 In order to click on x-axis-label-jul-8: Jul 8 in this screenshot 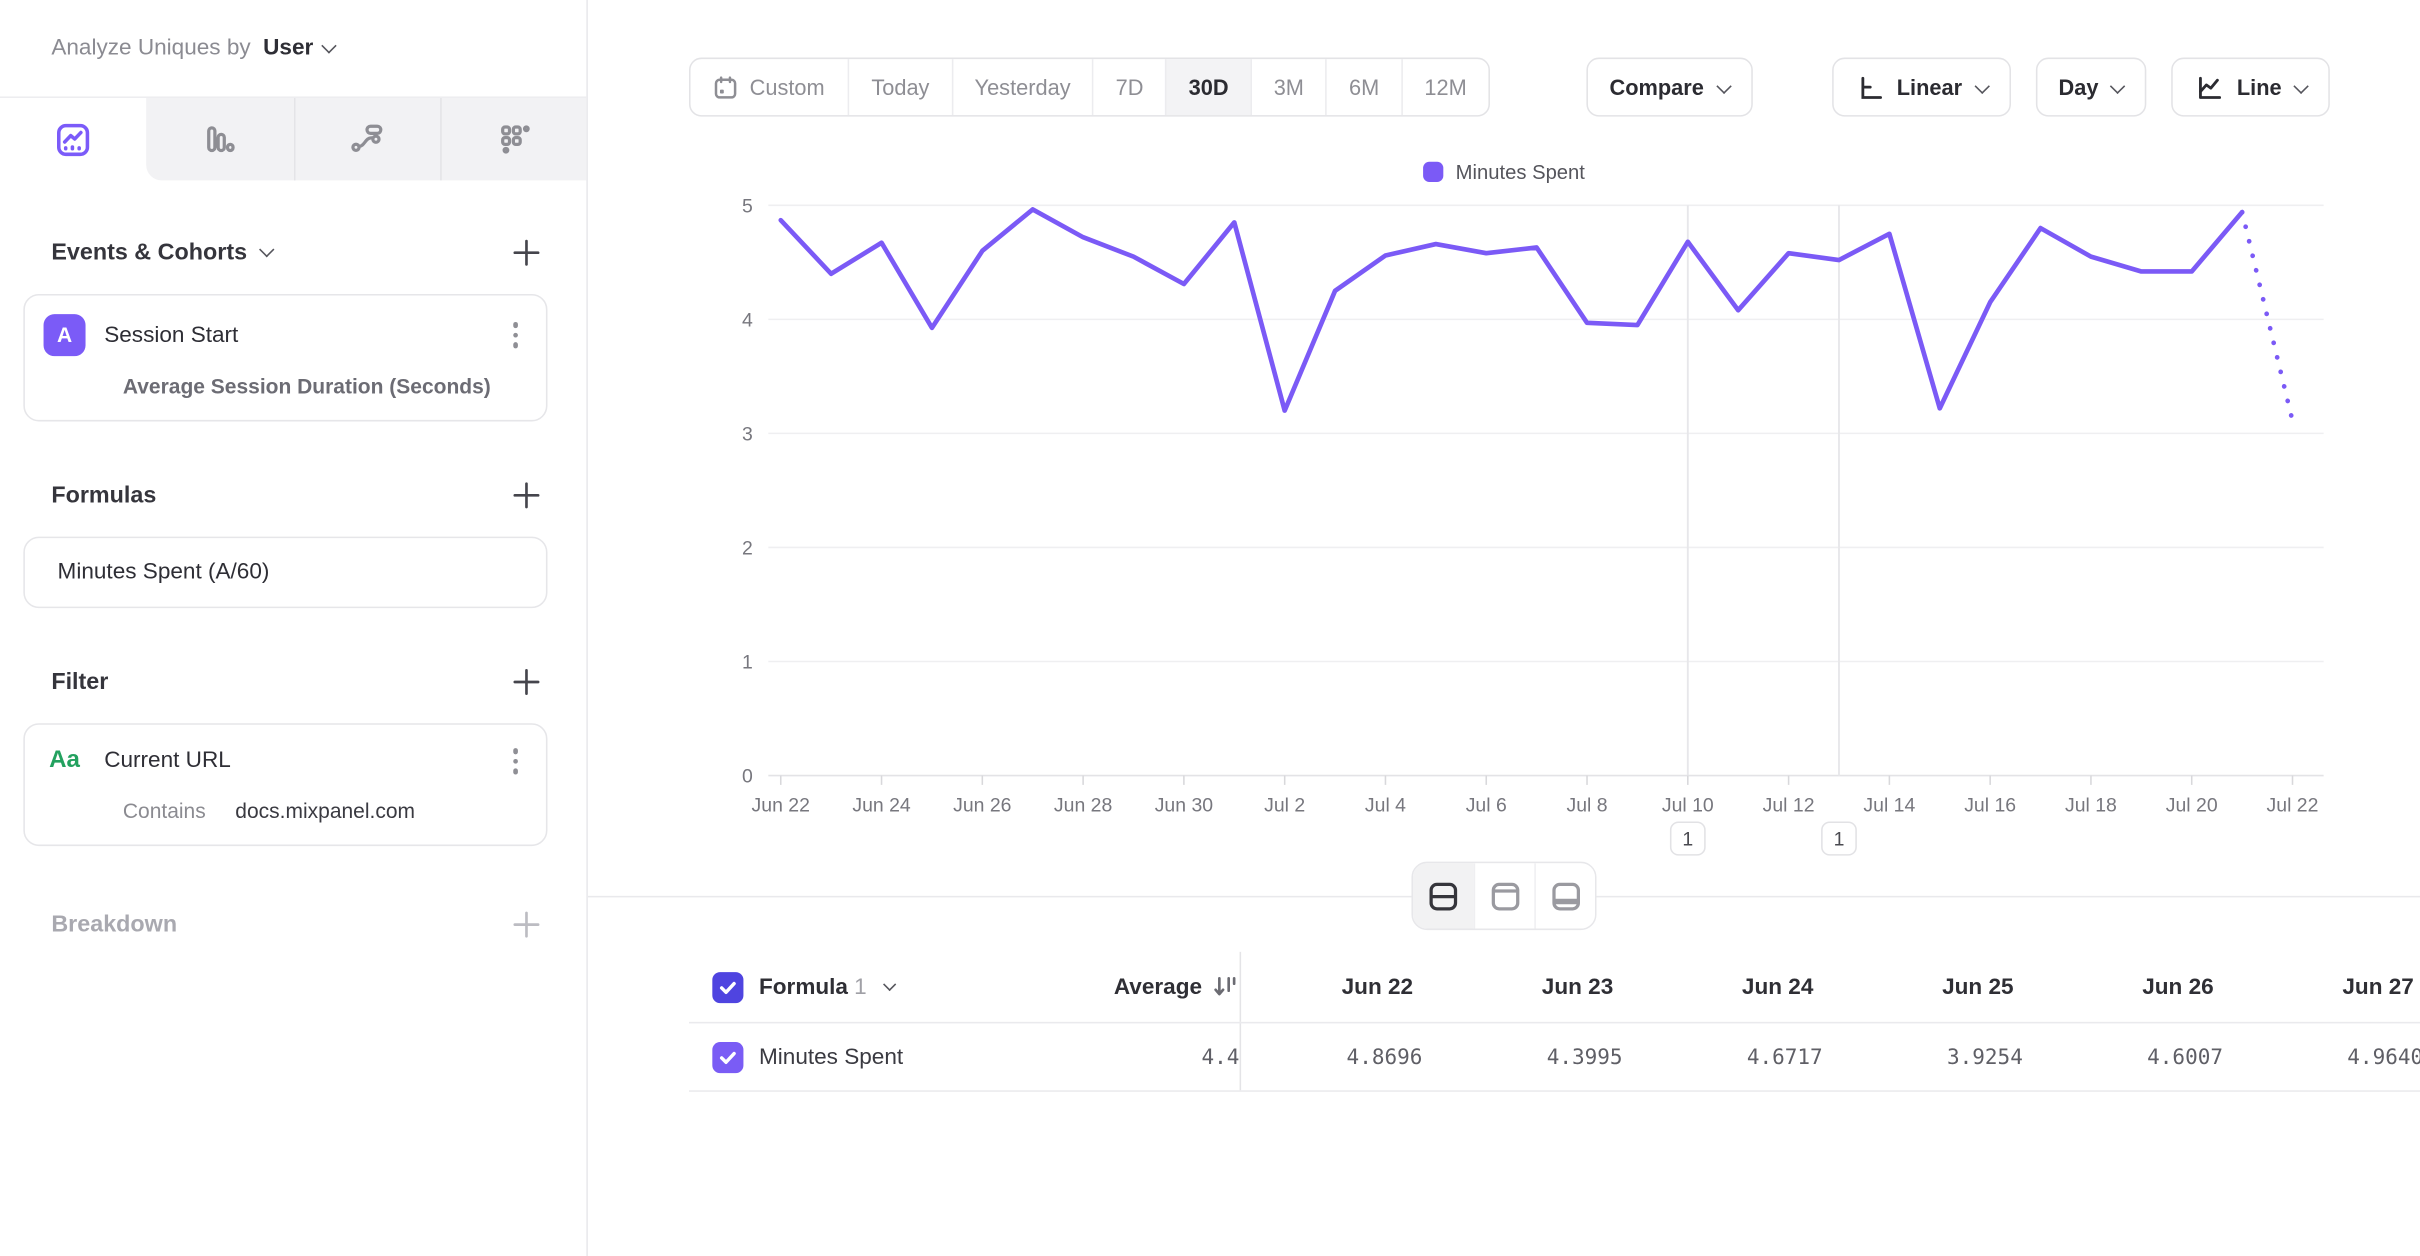, I will do `click(1586, 805)`.